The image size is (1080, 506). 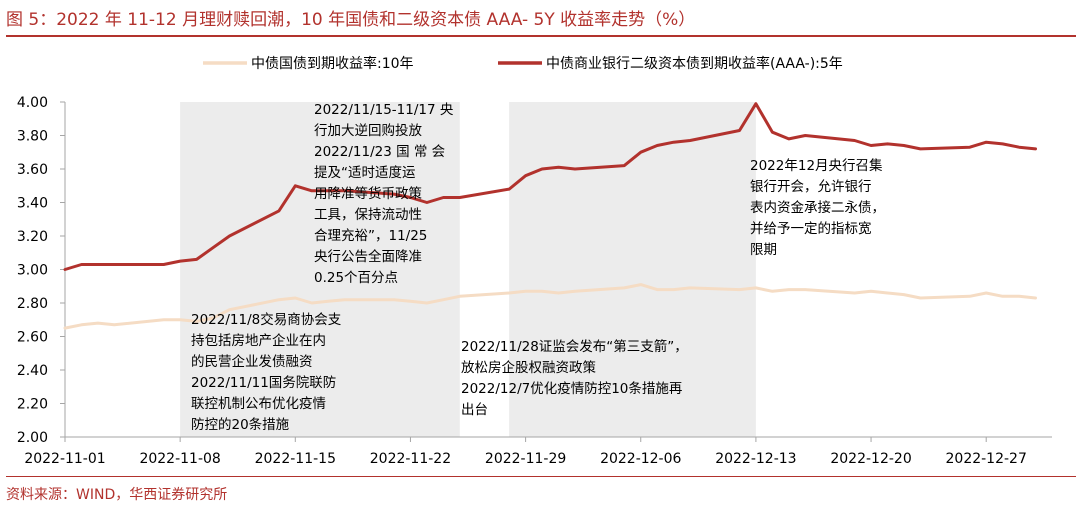 I want to click on figure-source: 资料来源：WIND，华西证券研究所, so click(x=117, y=495).